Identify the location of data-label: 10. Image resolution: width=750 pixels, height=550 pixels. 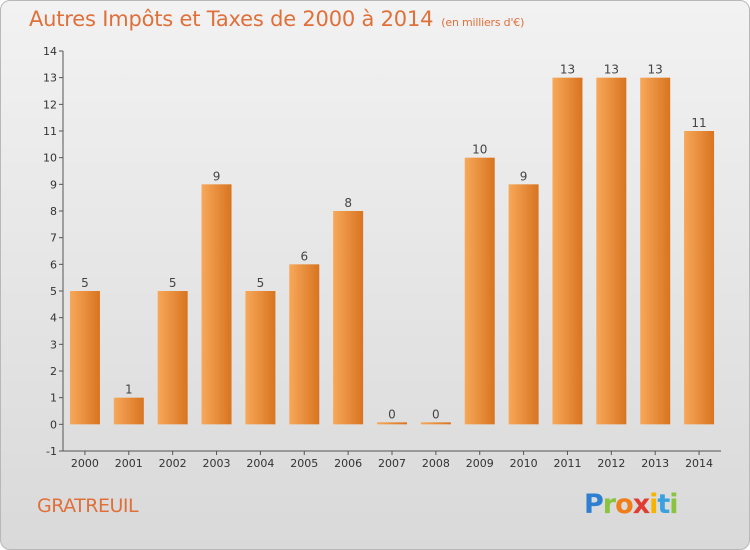
(479, 150).